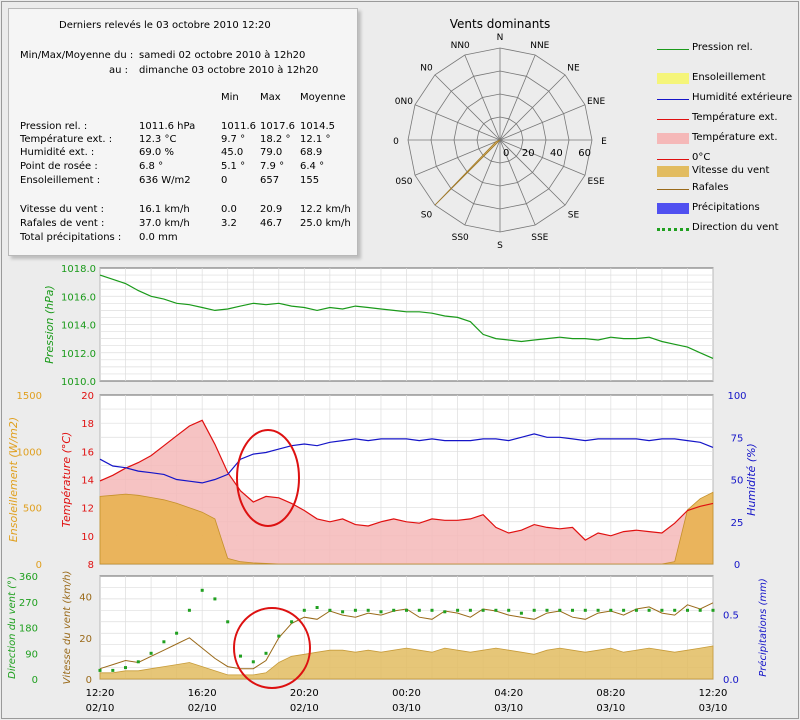 Image resolution: width=800 pixels, height=720 pixels. What do you see at coordinates (729, 77) in the screenshot?
I see `legend-label: Ensoleillement` at bounding box center [729, 77].